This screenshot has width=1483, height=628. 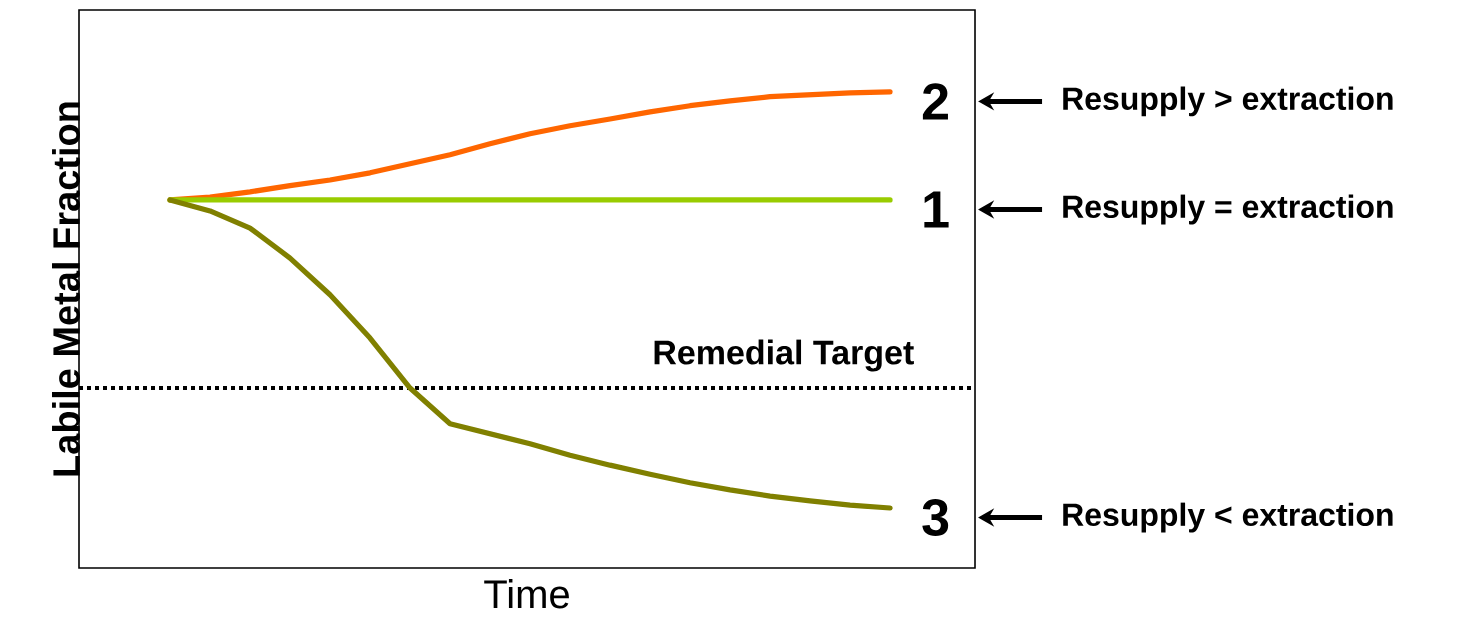 I want to click on x-axis-title: Time, so click(x=526, y=594).